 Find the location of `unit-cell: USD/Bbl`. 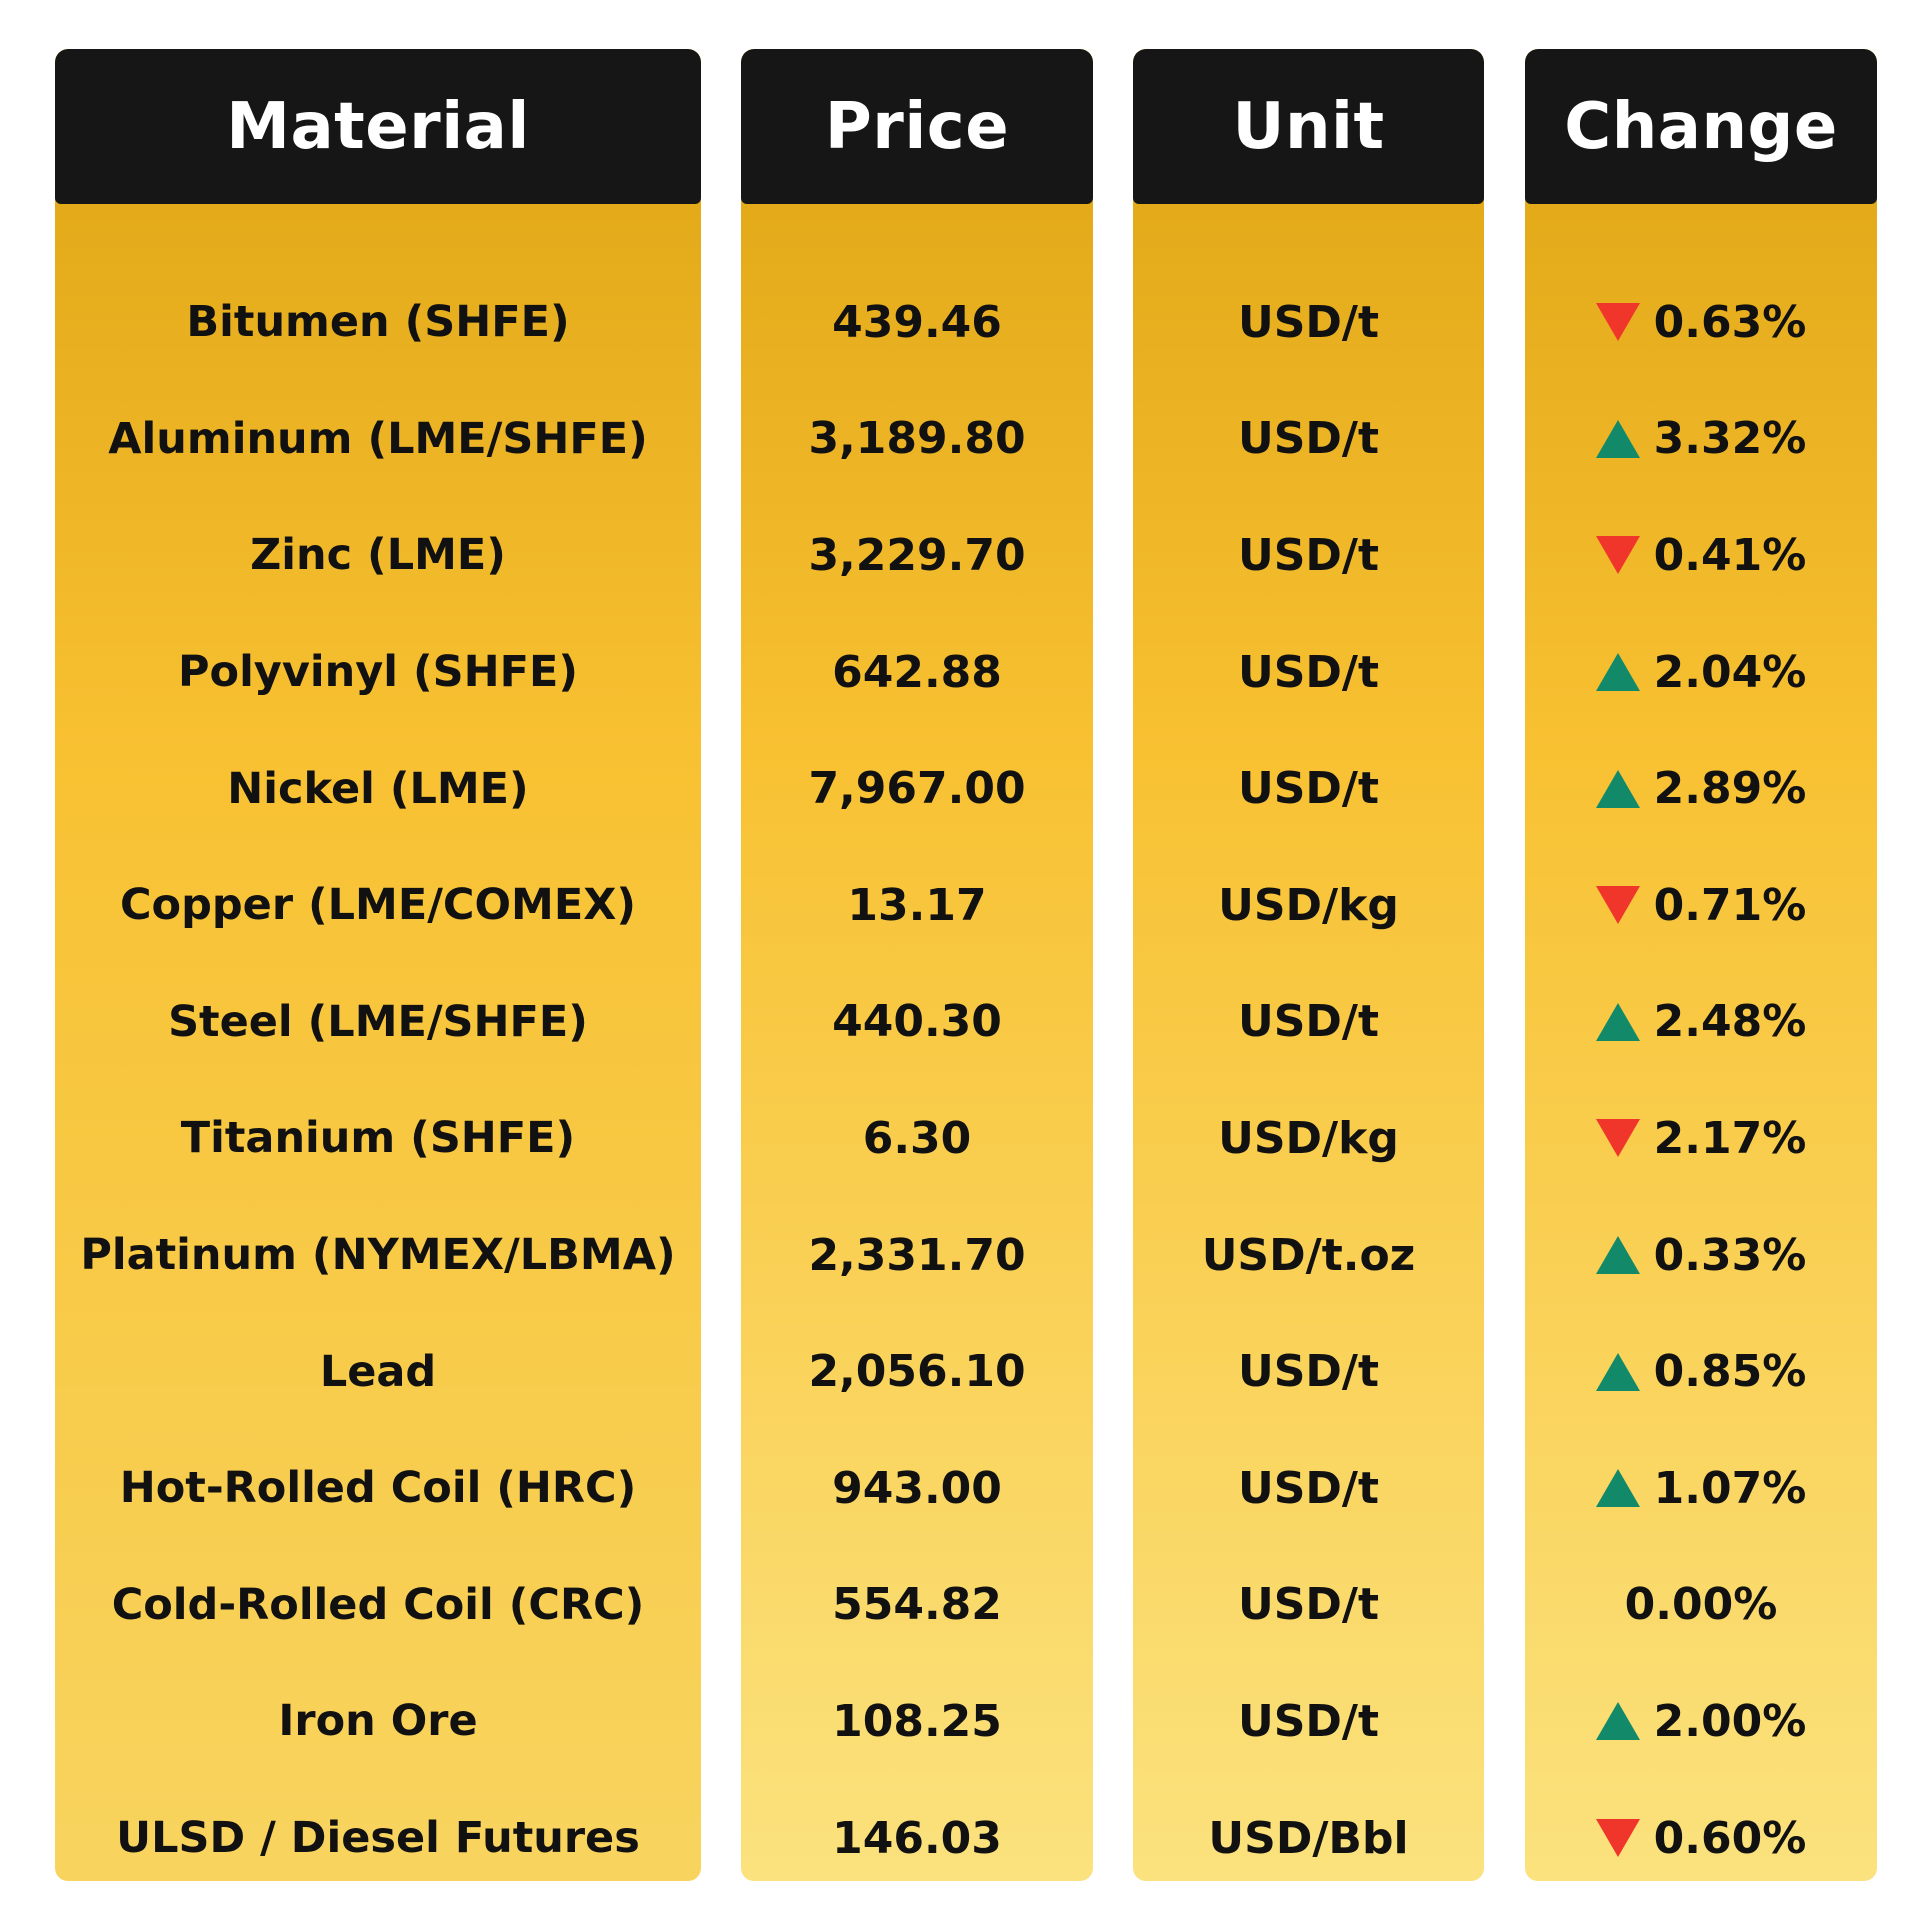

unit-cell: USD/Bbl is located at coordinates (1308, 1838).